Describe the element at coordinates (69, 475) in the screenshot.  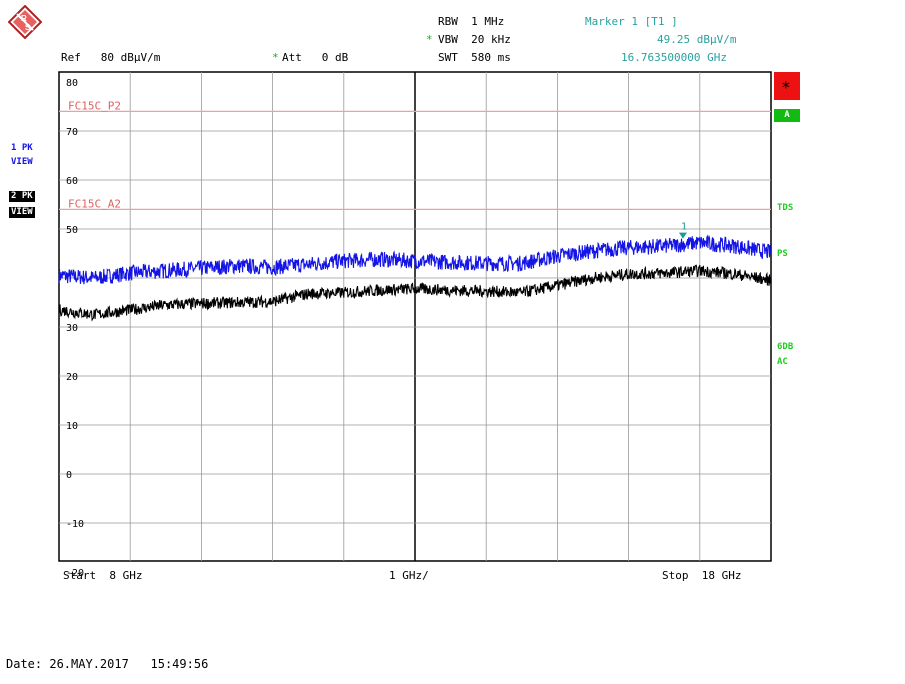
I see `y-tick-label: 0` at that location.